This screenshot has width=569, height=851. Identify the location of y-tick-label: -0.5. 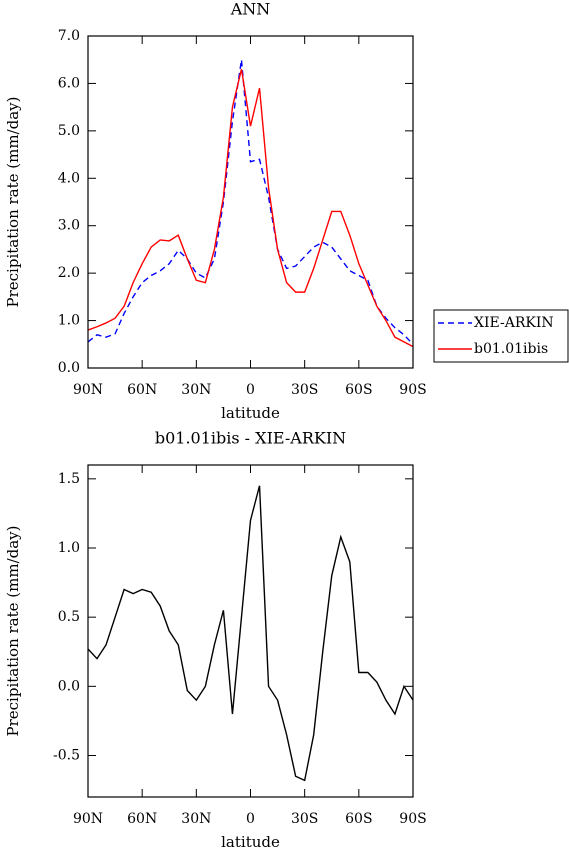
(66, 756).